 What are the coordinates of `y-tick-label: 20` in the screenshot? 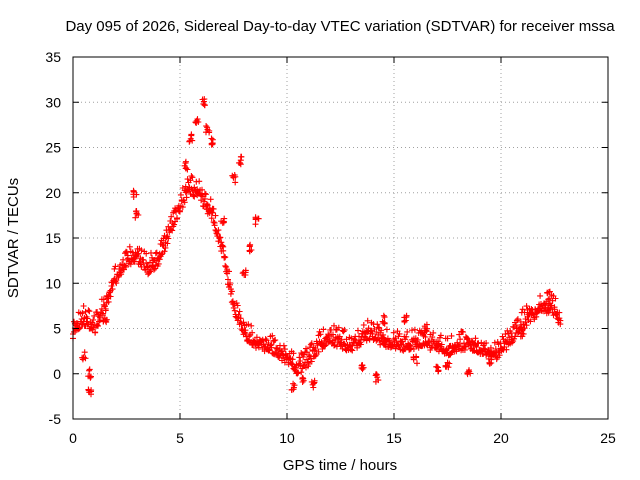 It's located at (53, 193).